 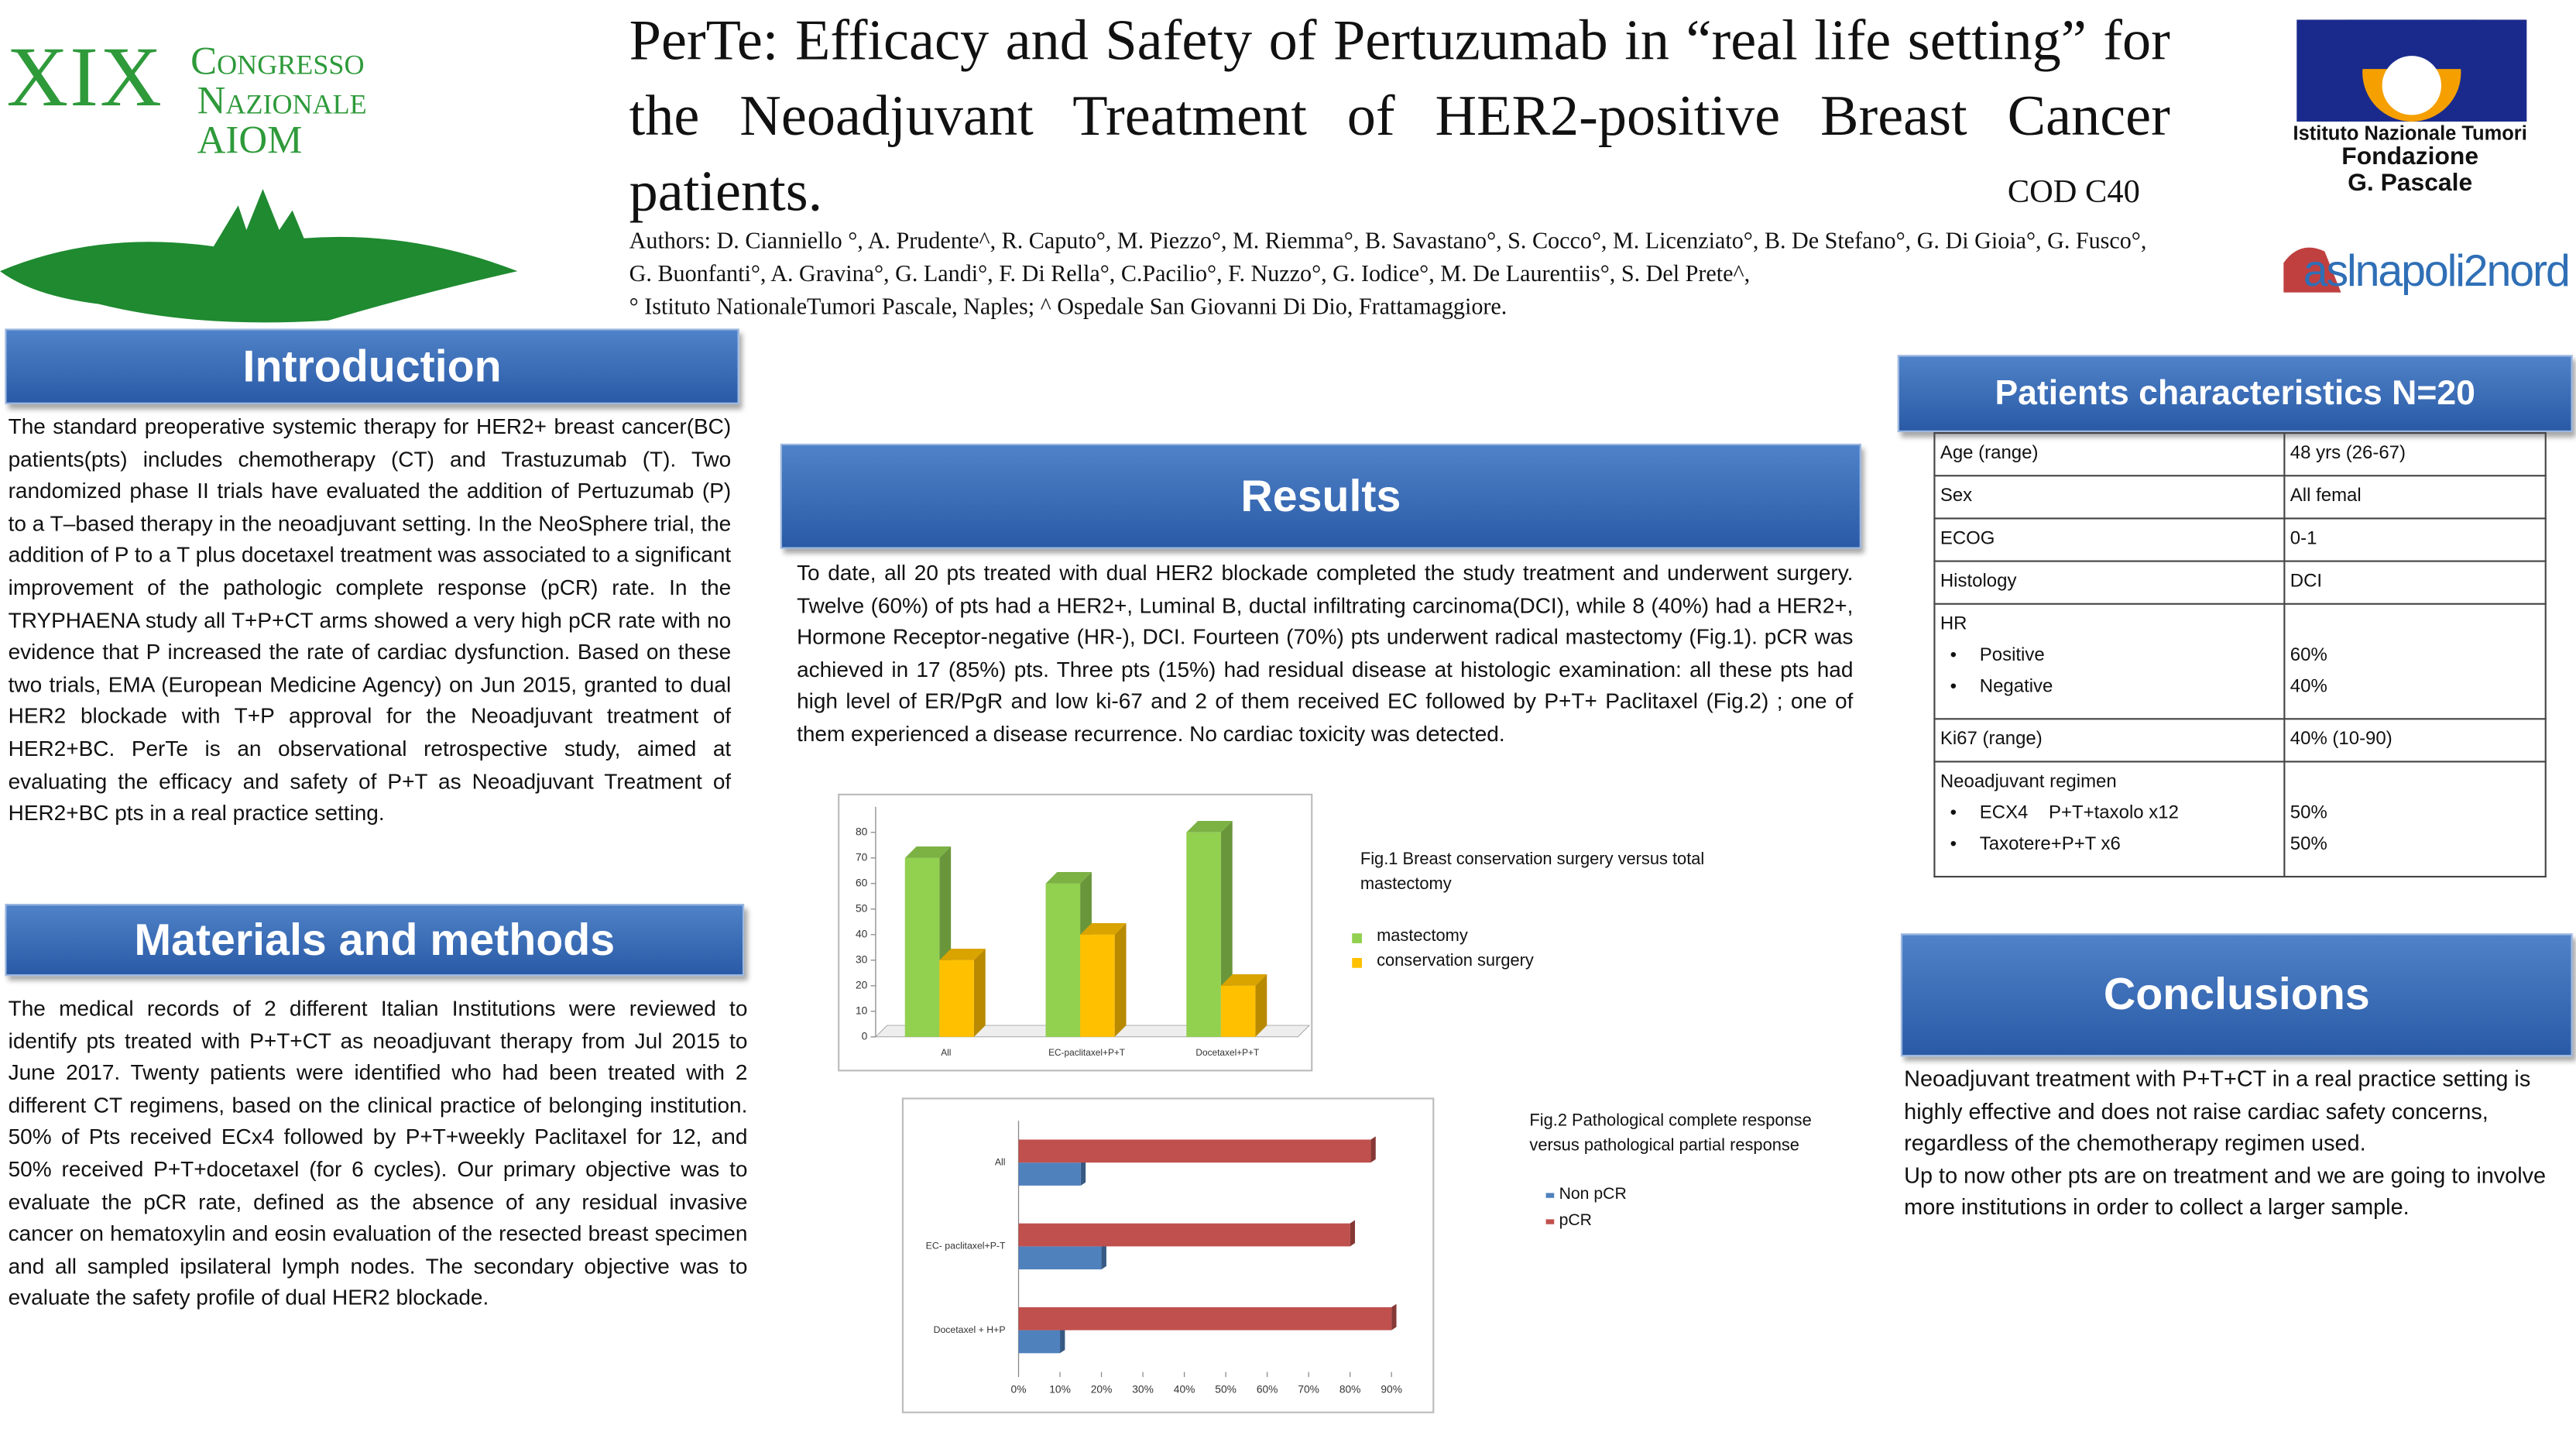 What do you see at coordinates (2235, 394) in the screenshot?
I see `section-heading: Patients characteristics N=20` at bounding box center [2235, 394].